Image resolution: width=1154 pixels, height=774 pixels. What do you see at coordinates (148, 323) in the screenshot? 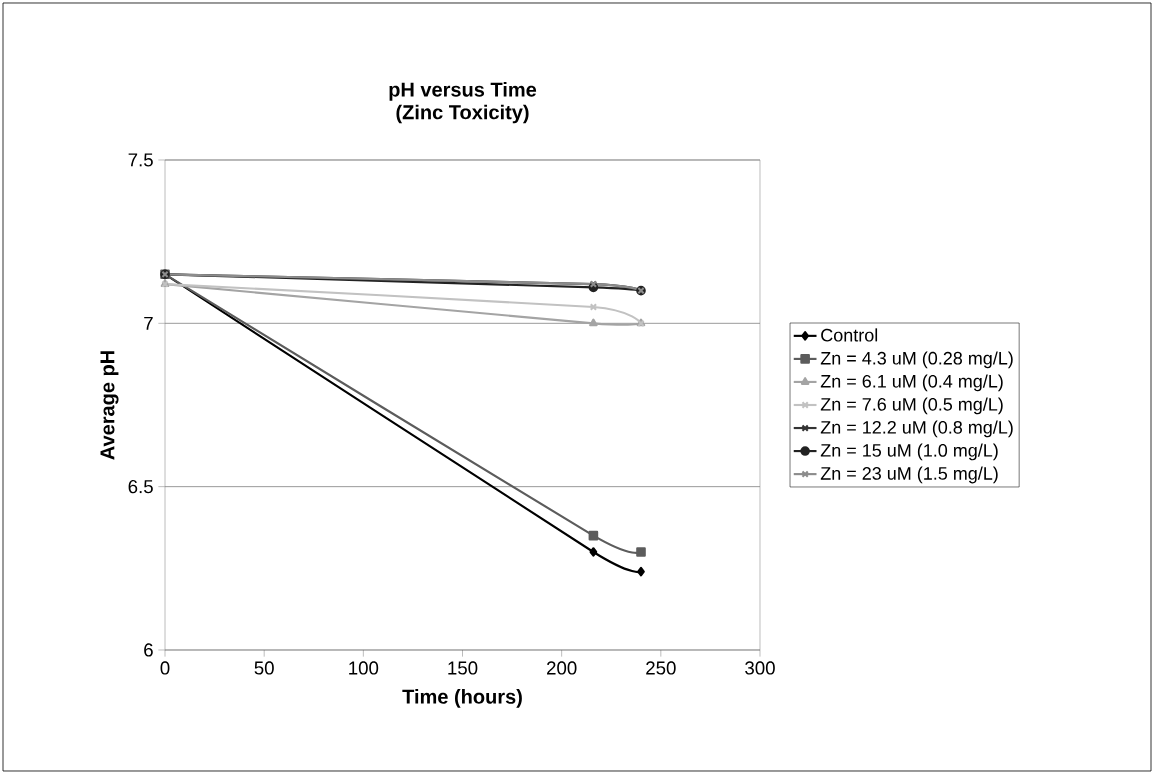
I see `y-tick-label: 7` at bounding box center [148, 323].